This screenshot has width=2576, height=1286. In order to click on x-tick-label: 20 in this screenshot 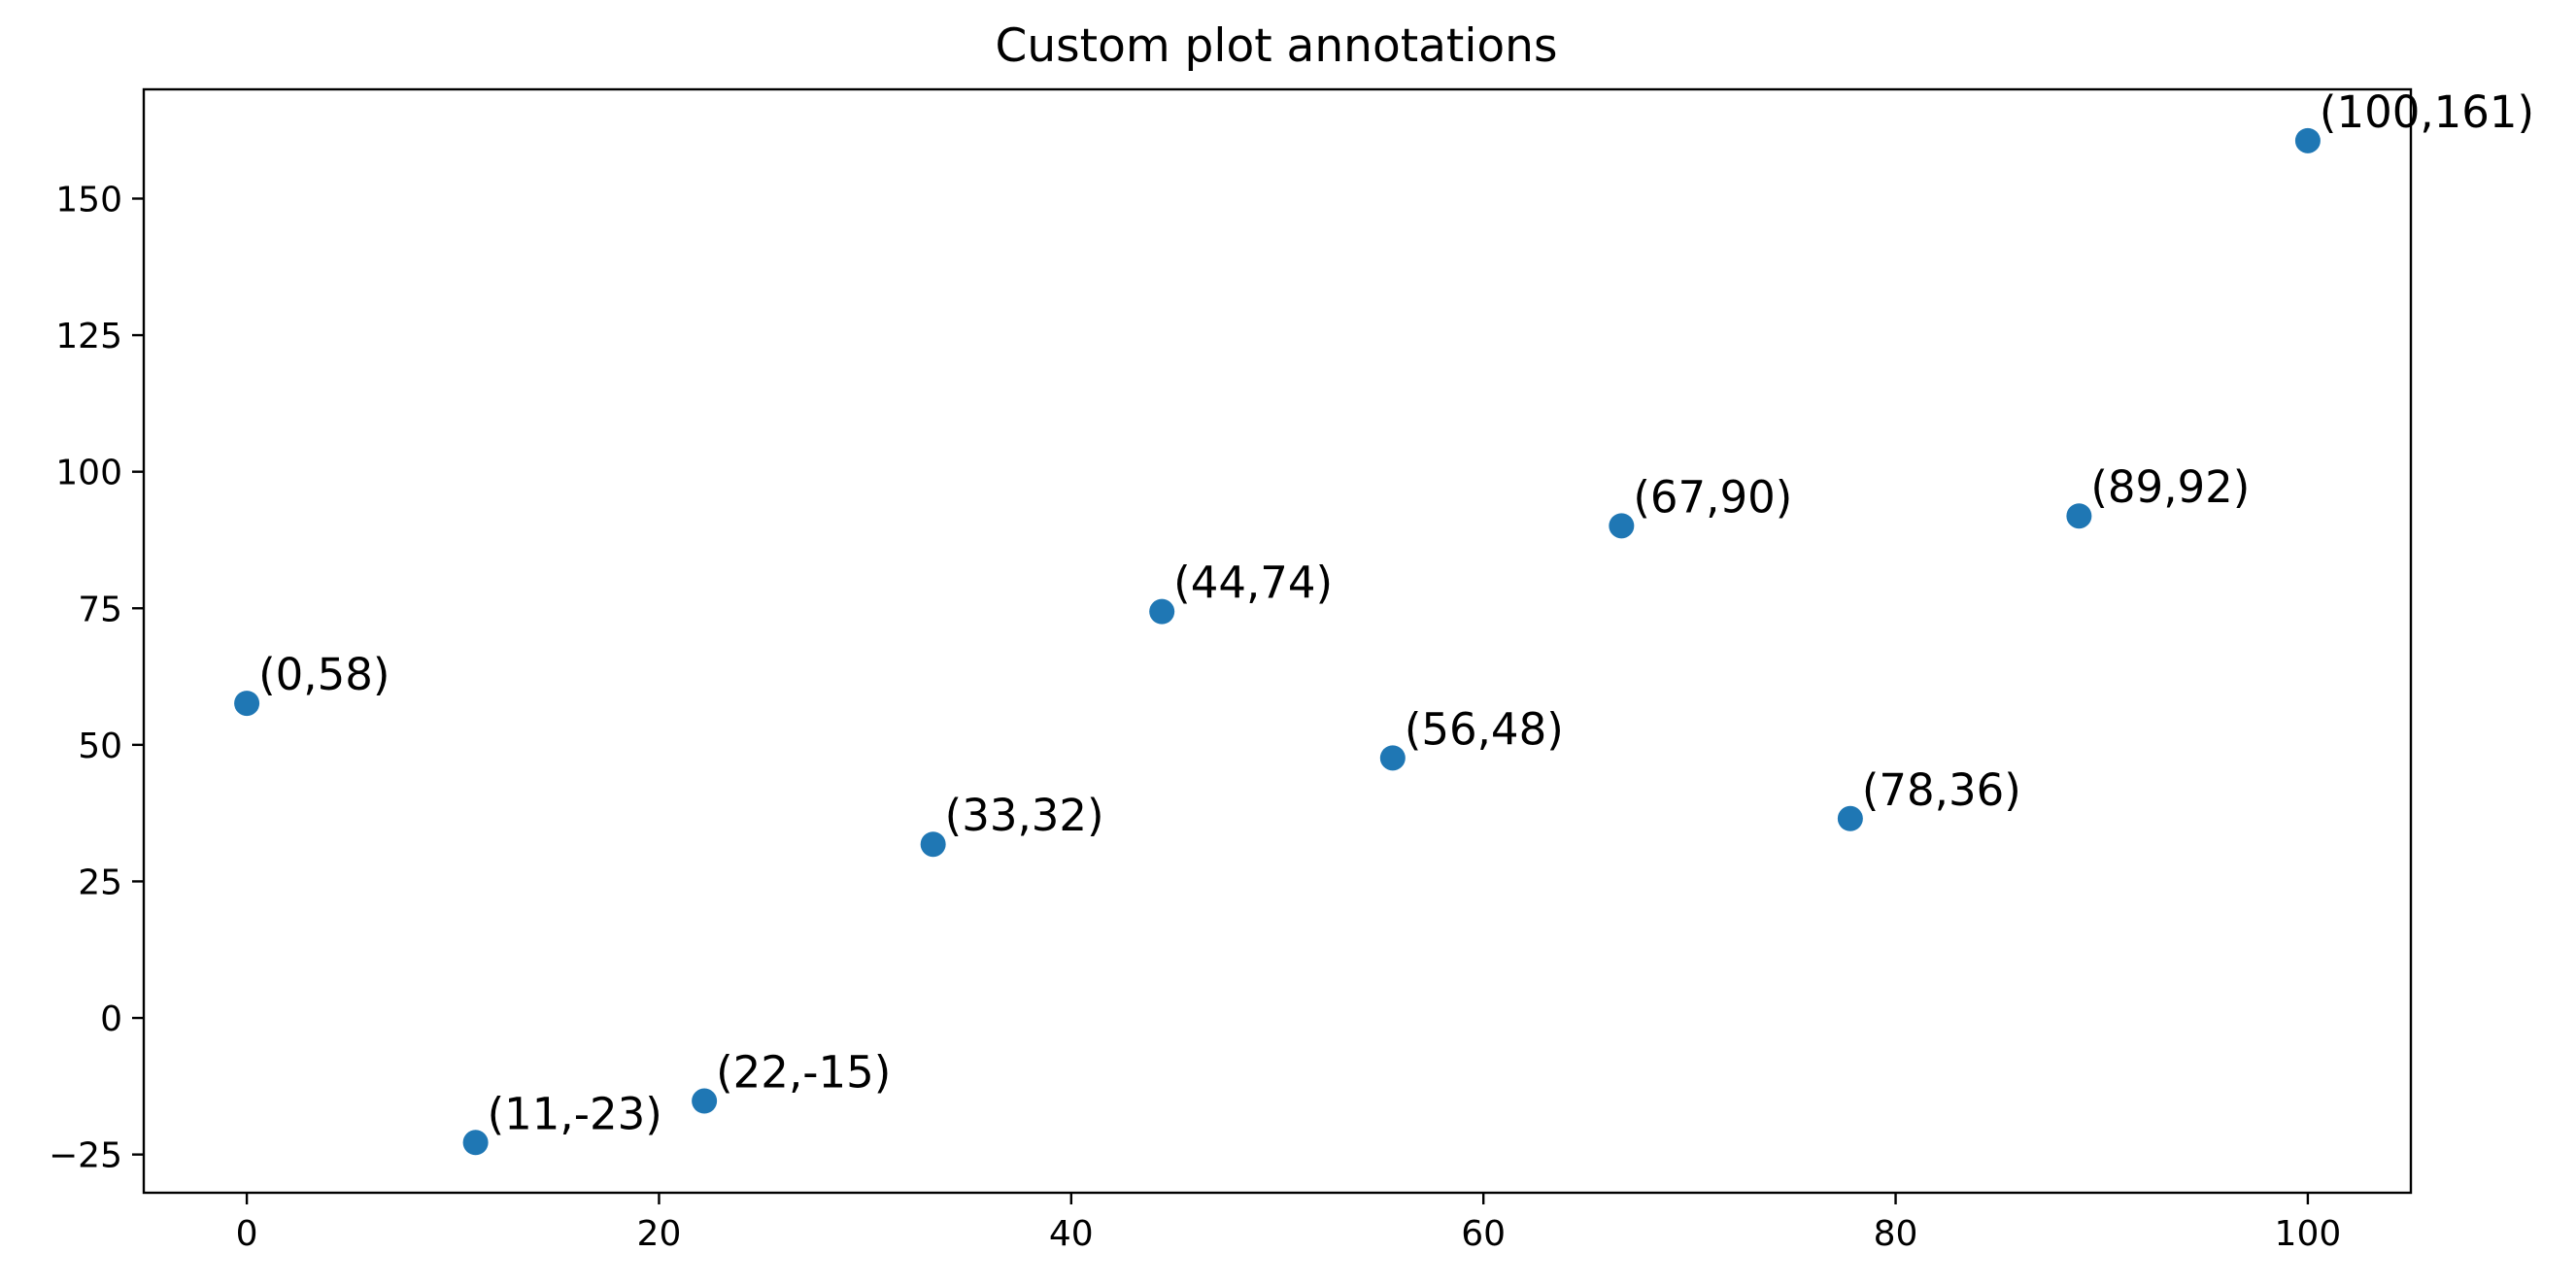, I will do `click(659, 1234)`.